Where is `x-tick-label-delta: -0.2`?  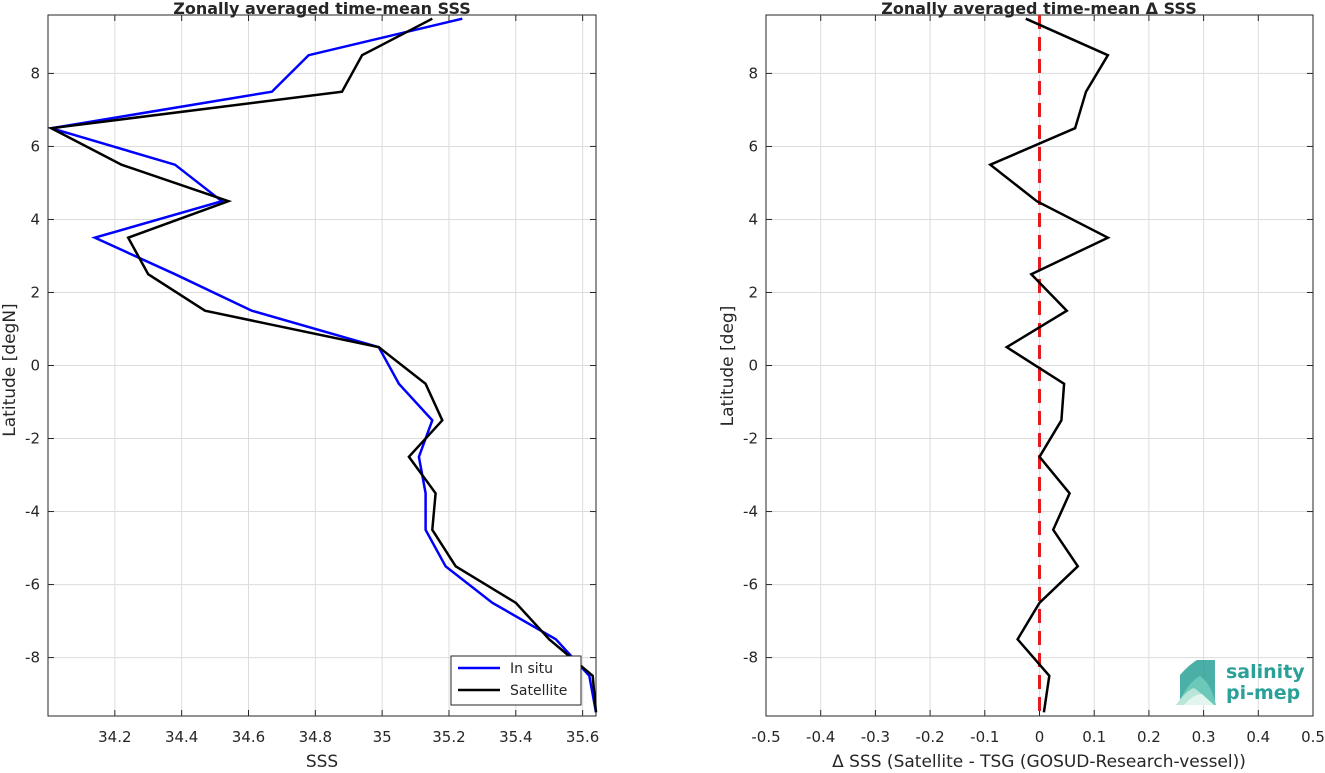
x-tick-label-delta: -0.2 is located at coordinates (929, 737).